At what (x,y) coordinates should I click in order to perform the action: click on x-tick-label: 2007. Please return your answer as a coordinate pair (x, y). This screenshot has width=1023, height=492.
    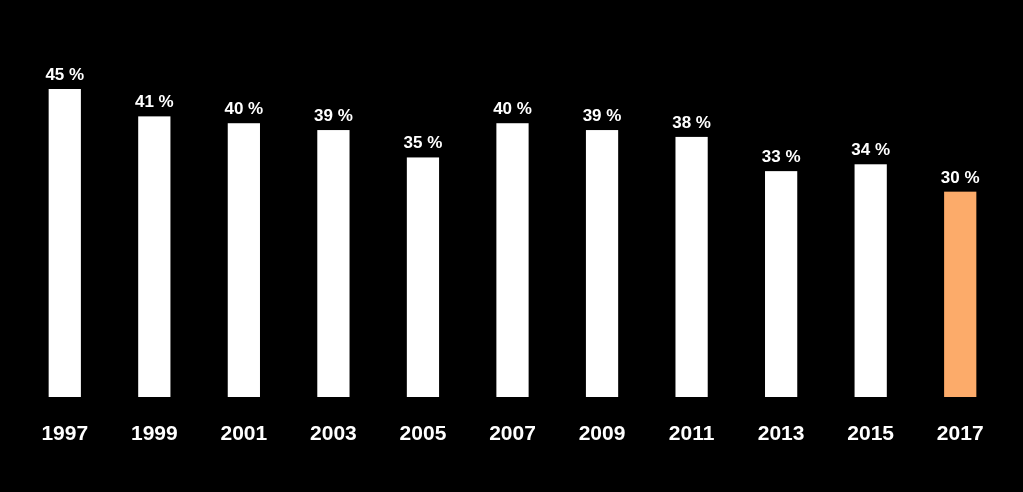
    Looking at the image, I should click on (512, 432).